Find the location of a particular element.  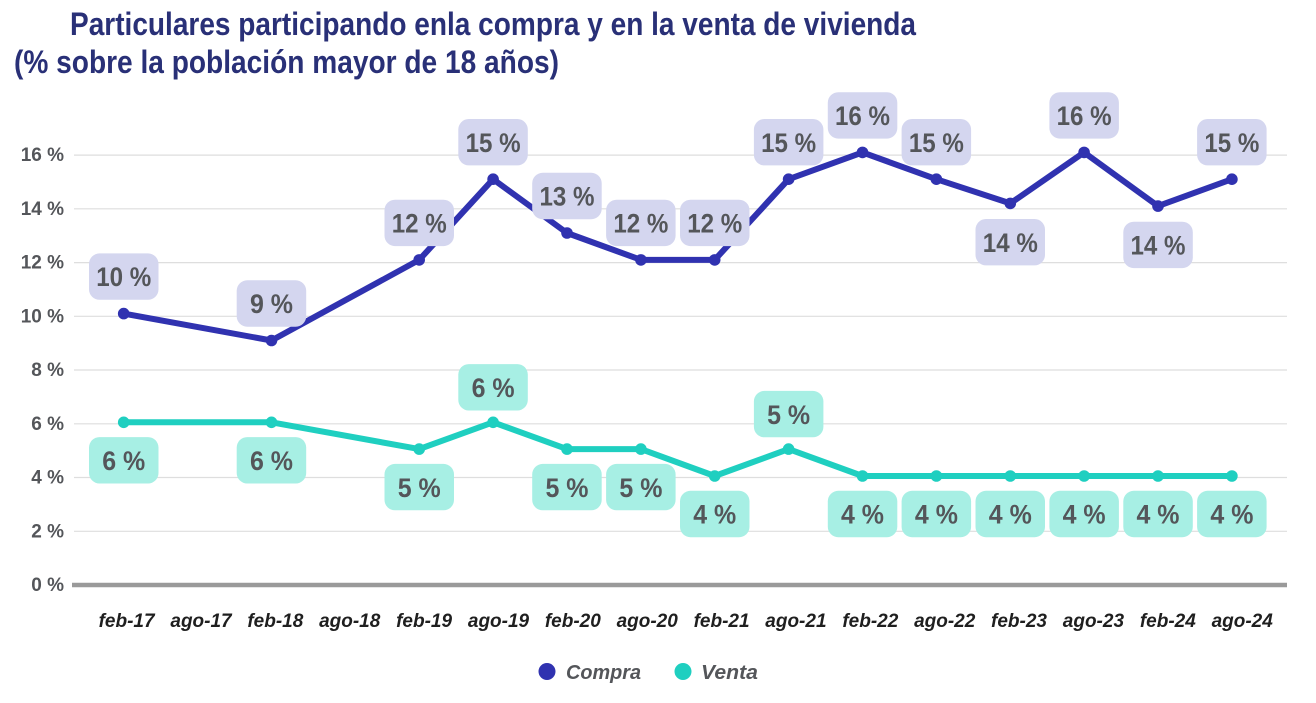

svg-text: 2 % is located at coordinates (47, 531).